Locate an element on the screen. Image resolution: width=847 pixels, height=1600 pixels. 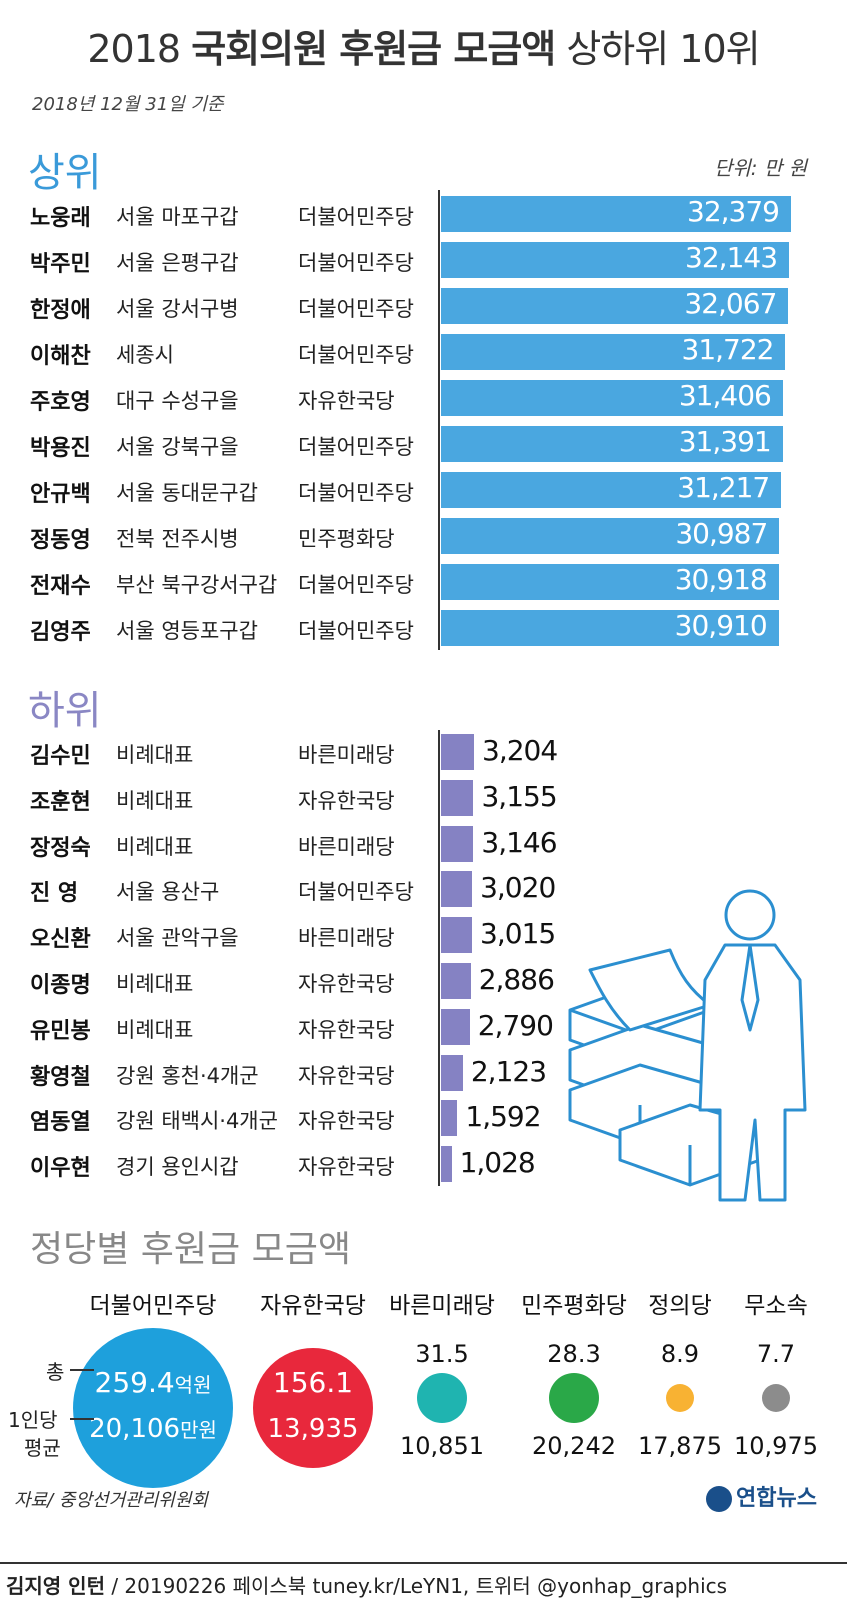
bot-row: 황영철 강원 홍천·4개군 자유한국당 2,123 is located at coordinates (423, 1074).